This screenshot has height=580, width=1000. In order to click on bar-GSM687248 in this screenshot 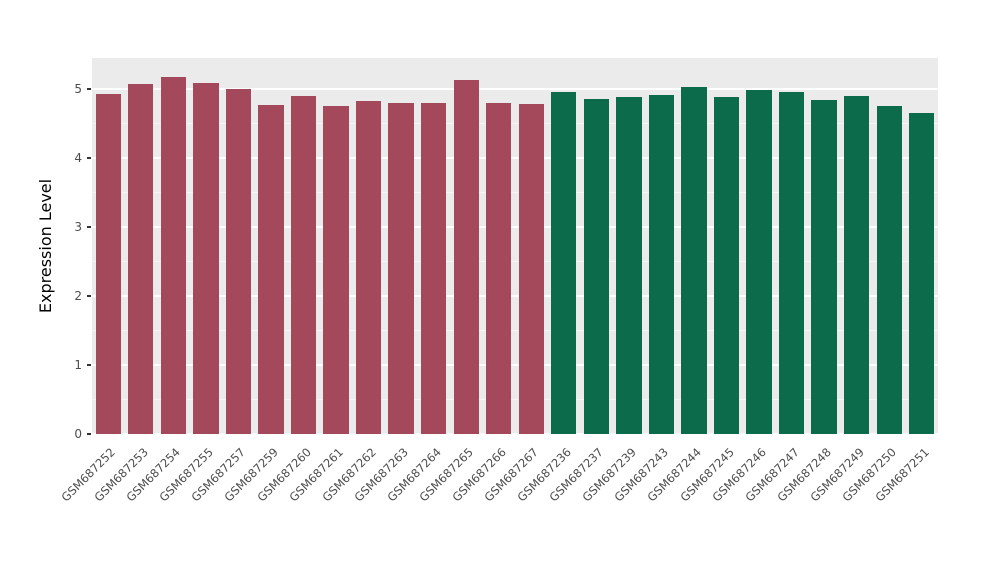, I will do `click(824, 267)`.